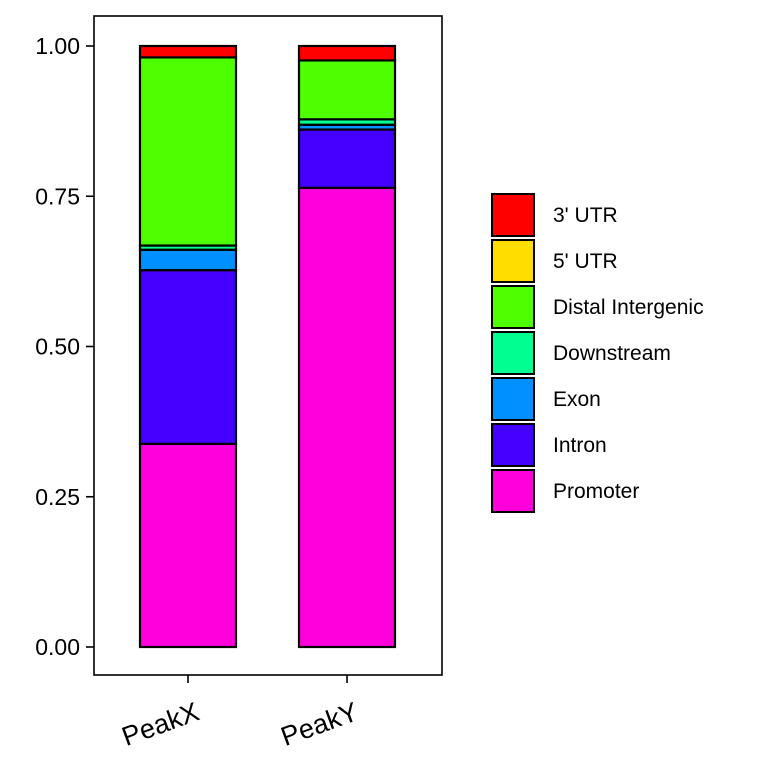 The width and height of the screenshot is (768, 768). Describe the element at coordinates (577, 399) in the screenshot. I see `legend-label-exon: Exon` at that location.